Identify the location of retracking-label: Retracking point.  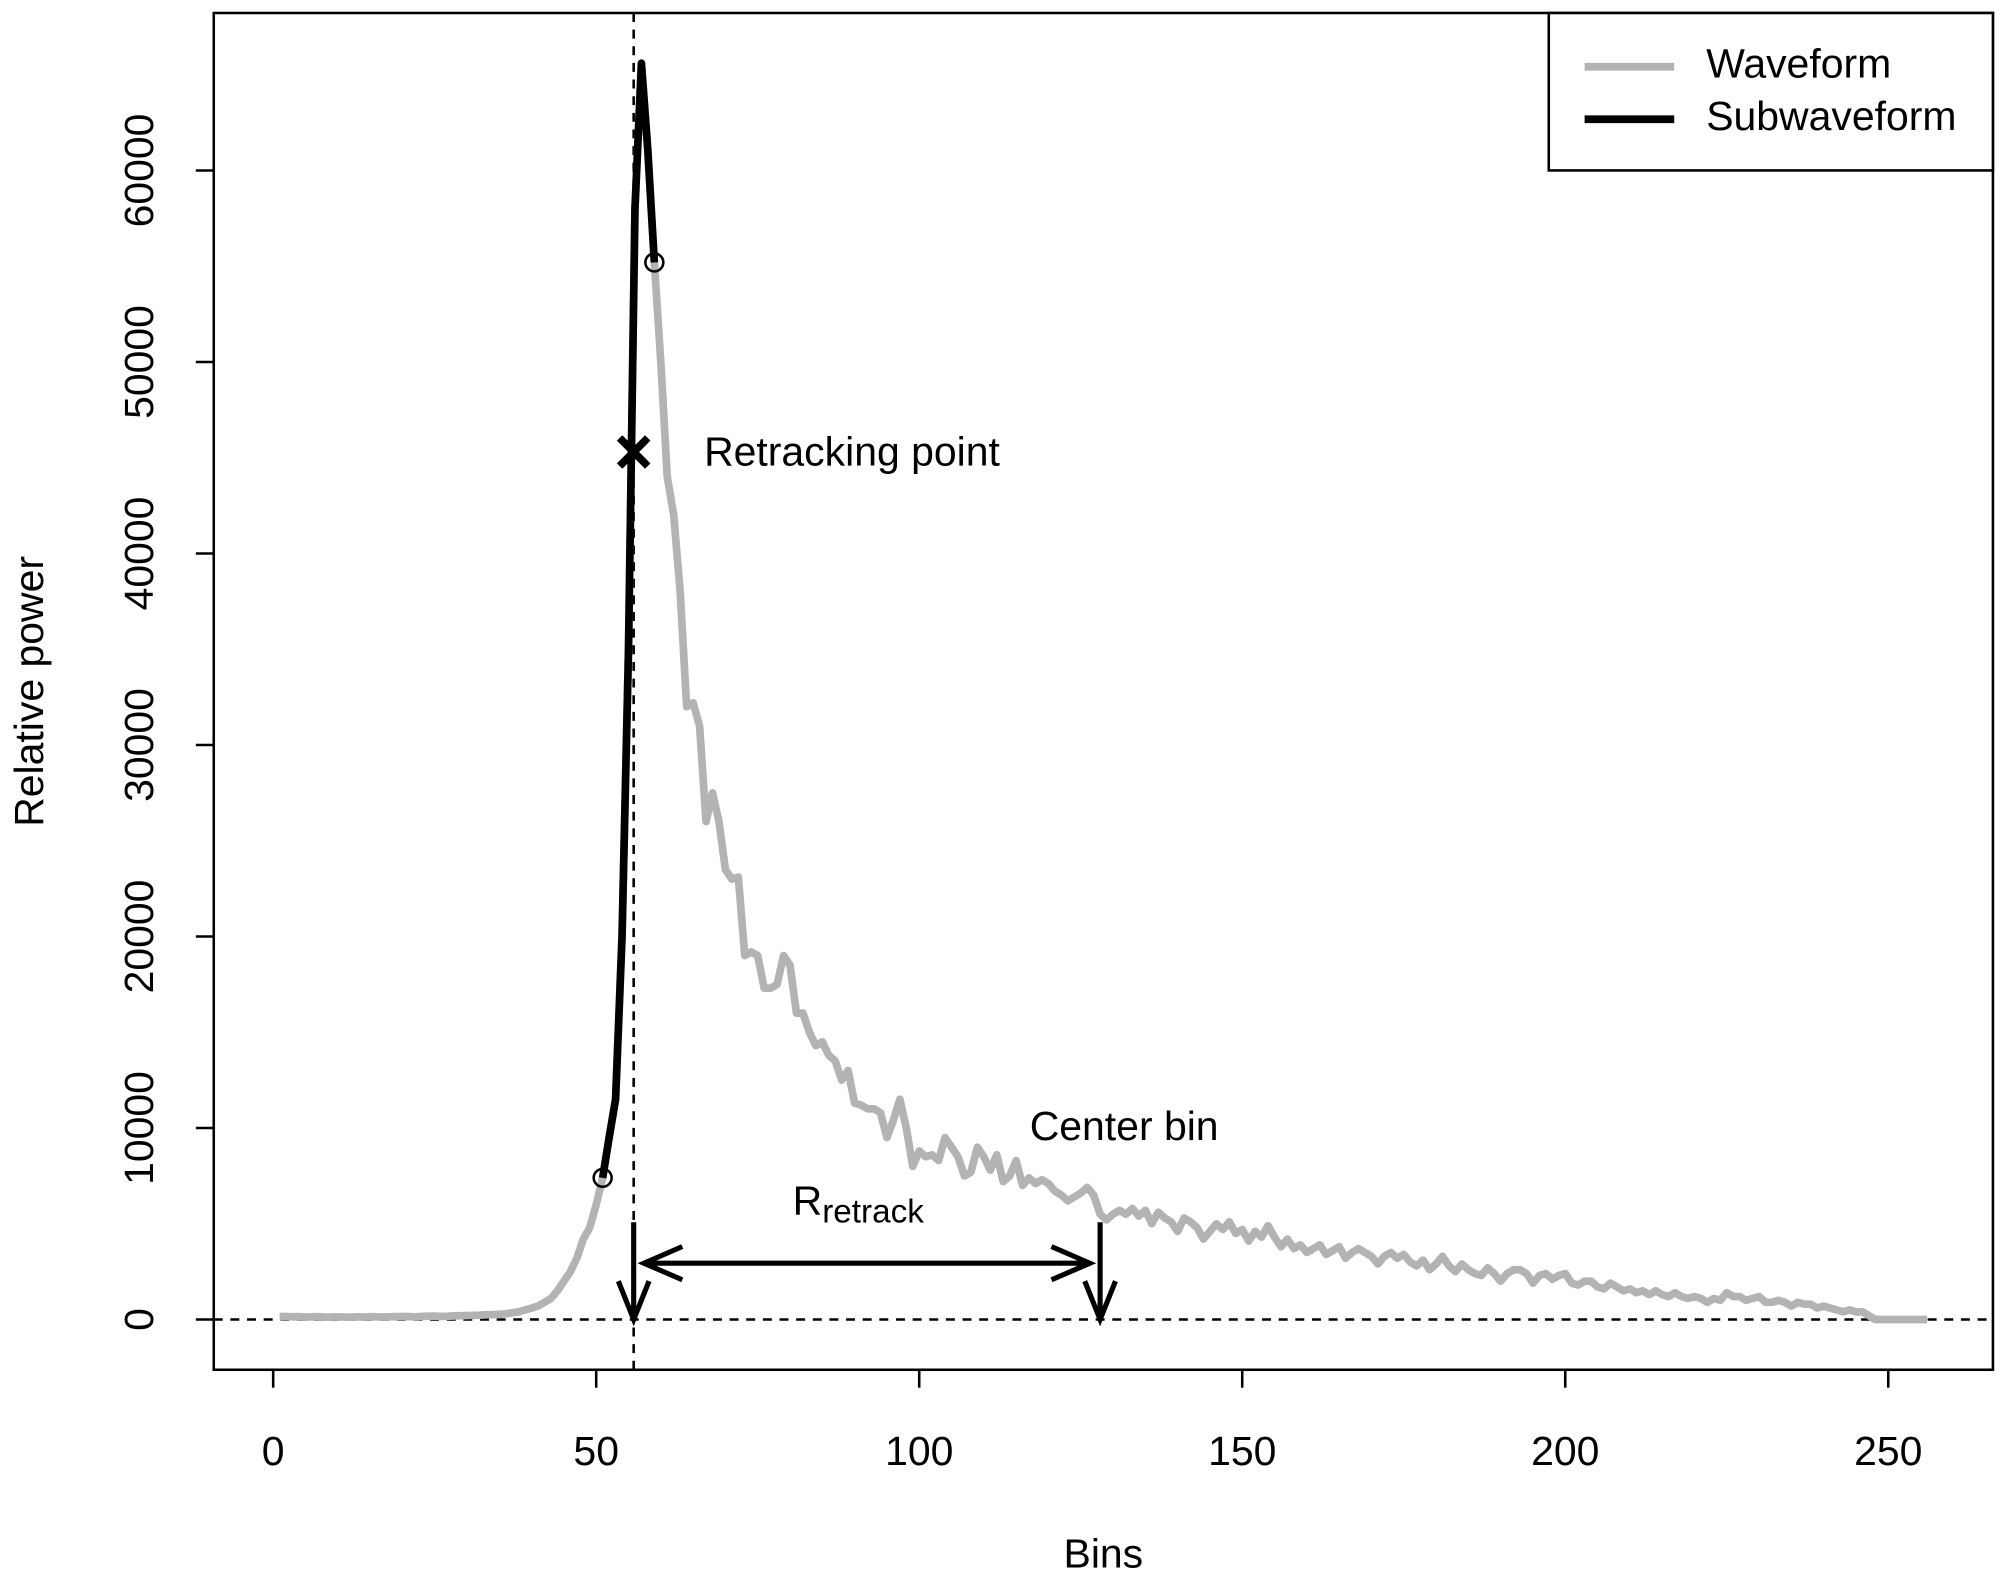
(852, 451).